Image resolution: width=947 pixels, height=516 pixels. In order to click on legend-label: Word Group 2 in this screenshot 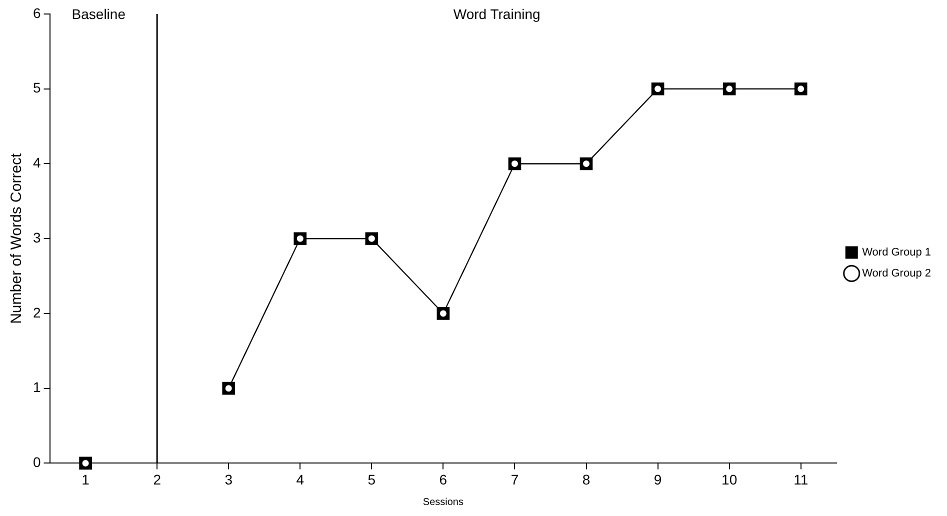, I will do `click(897, 274)`.